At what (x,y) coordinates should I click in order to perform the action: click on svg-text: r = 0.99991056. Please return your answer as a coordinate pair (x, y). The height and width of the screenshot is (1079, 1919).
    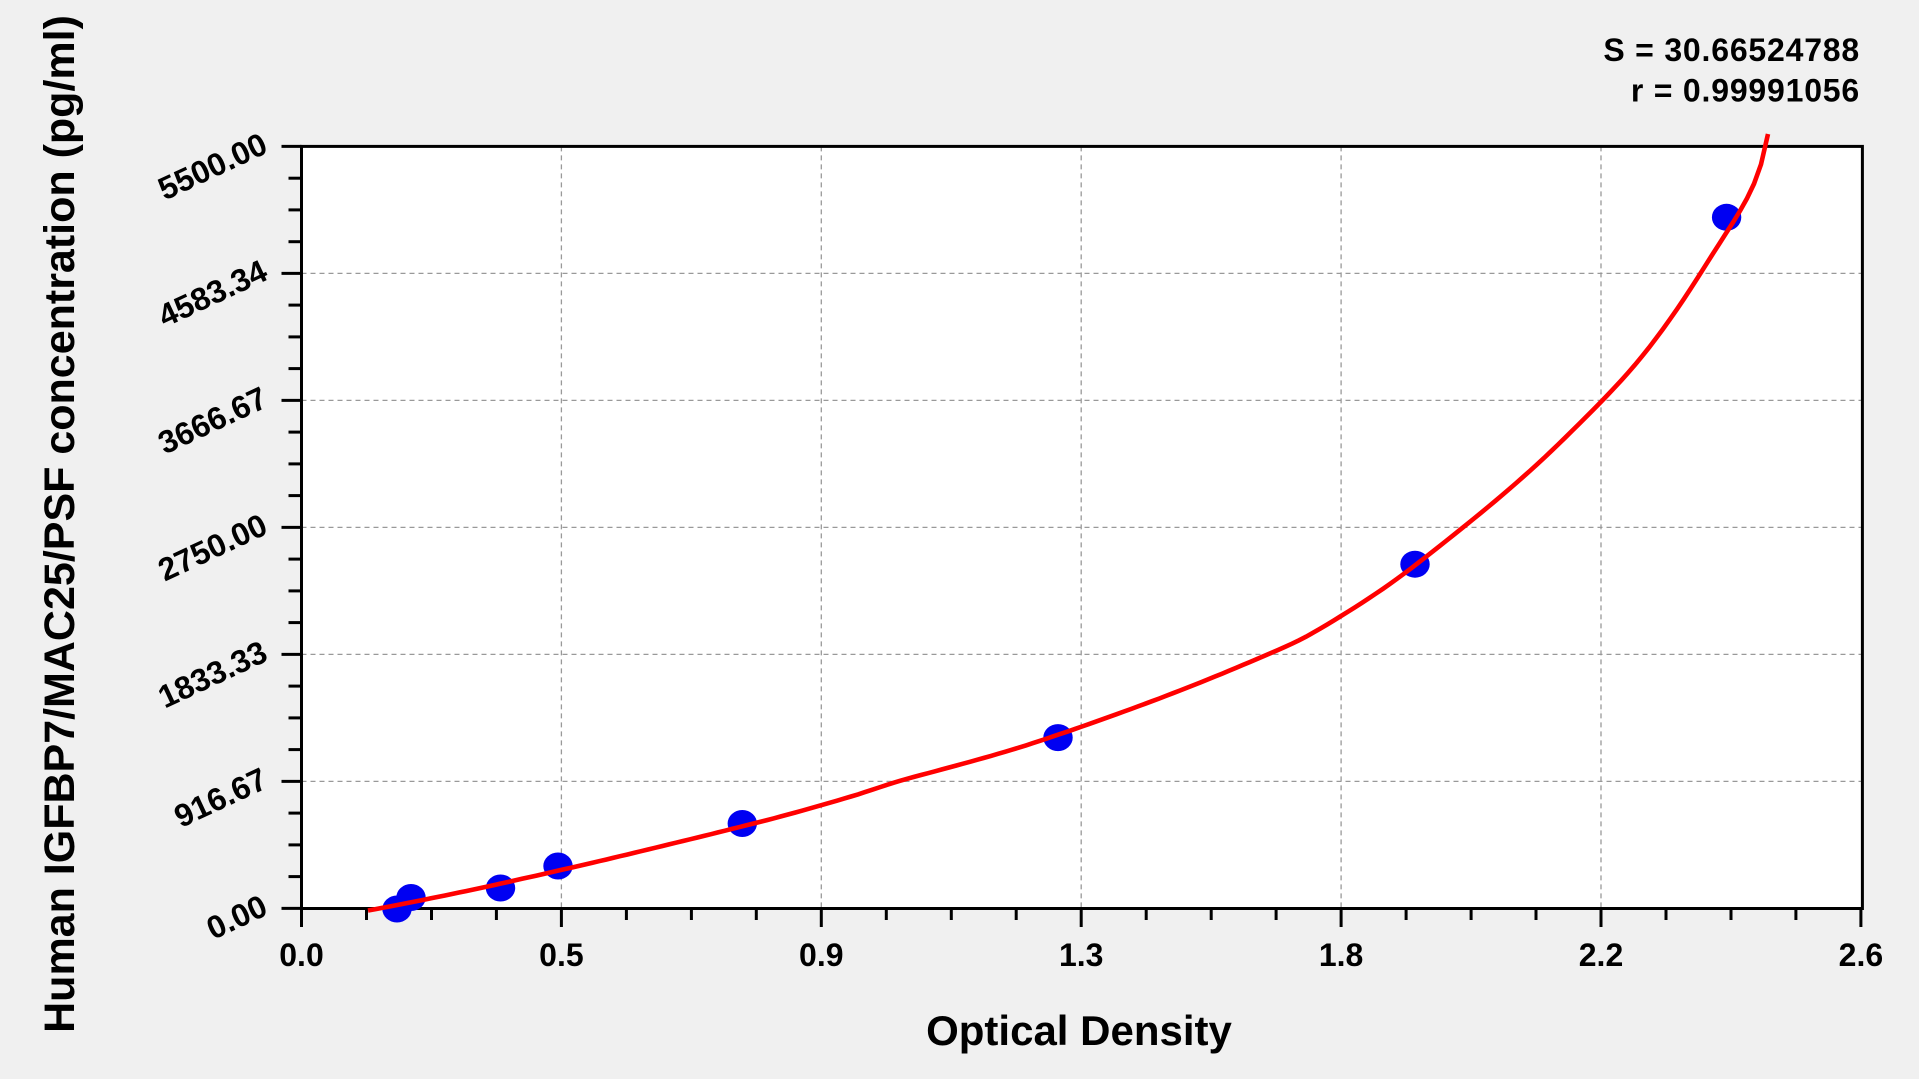
    Looking at the image, I should click on (1745, 91).